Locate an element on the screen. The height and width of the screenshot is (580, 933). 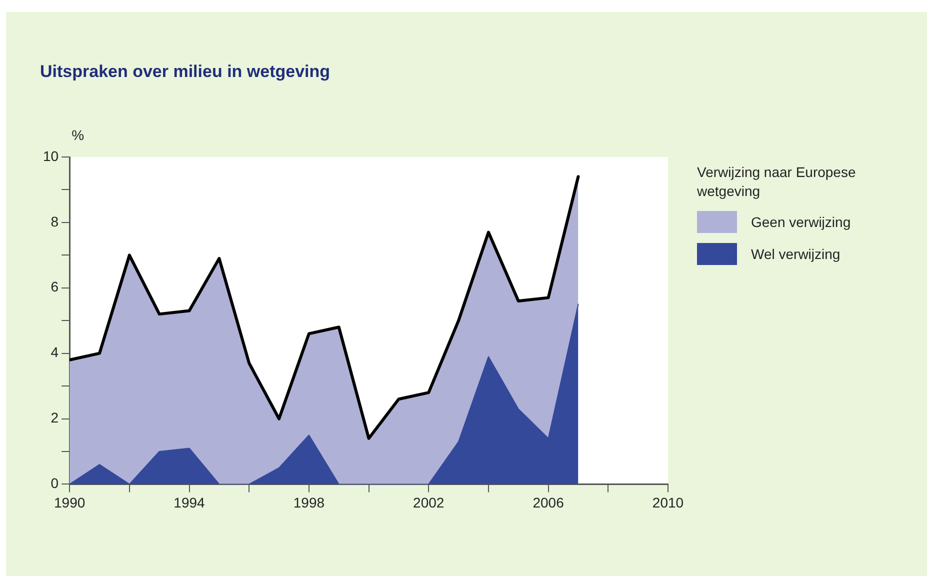
legend-label: Geen verwijzing is located at coordinates (801, 222).